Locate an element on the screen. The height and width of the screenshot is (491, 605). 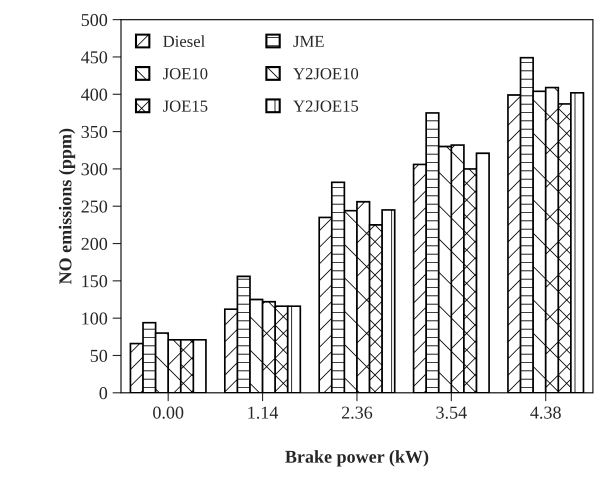
y-tick-label: 50 is located at coordinates (99, 356).